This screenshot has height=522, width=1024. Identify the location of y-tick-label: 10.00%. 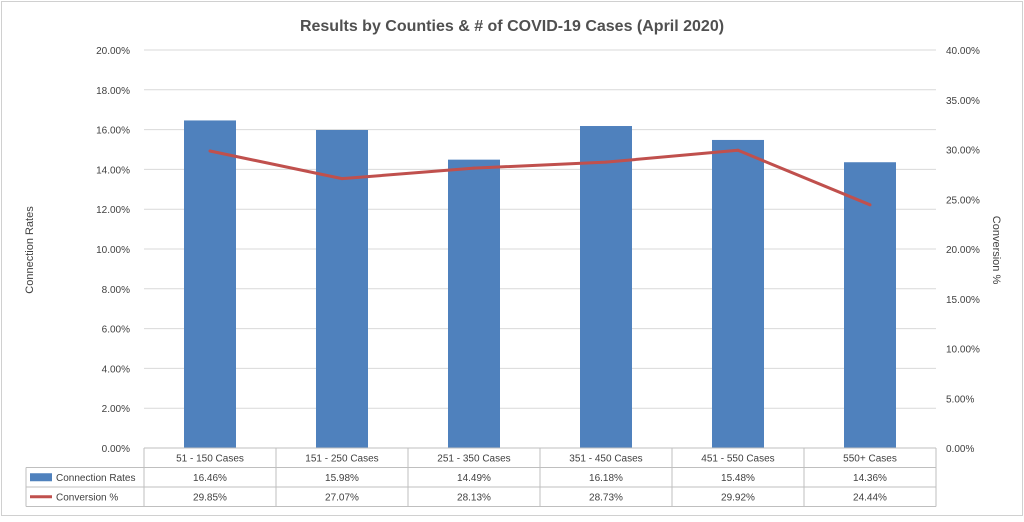
(113, 250).